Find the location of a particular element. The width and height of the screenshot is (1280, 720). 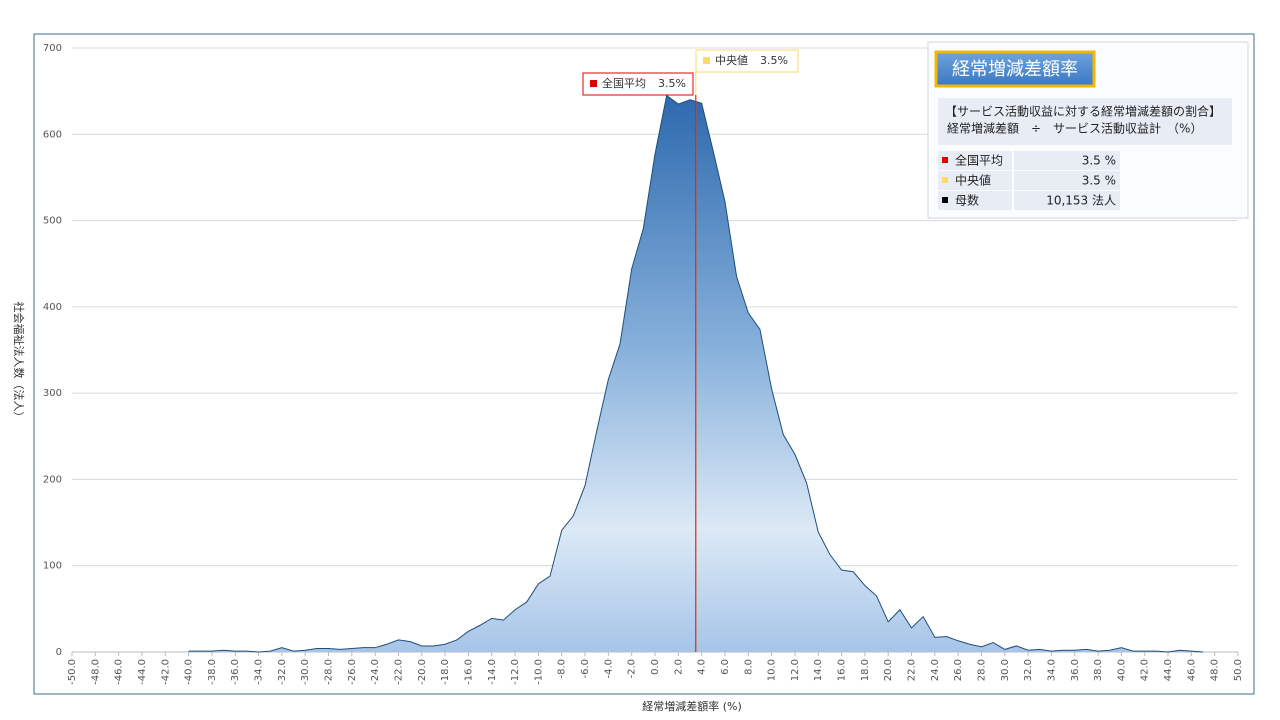

y-tick-label: 300 is located at coordinates (52, 393).